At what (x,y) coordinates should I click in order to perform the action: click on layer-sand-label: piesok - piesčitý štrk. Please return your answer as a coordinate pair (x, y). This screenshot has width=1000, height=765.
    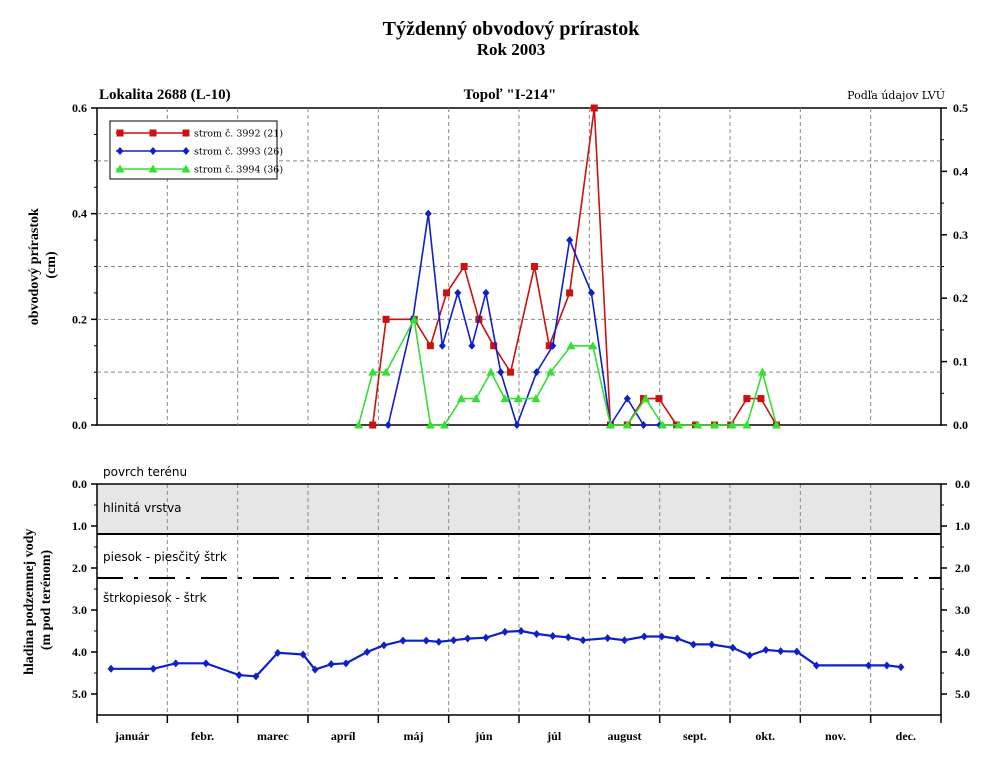
    Looking at the image, I should click on (165, 557).